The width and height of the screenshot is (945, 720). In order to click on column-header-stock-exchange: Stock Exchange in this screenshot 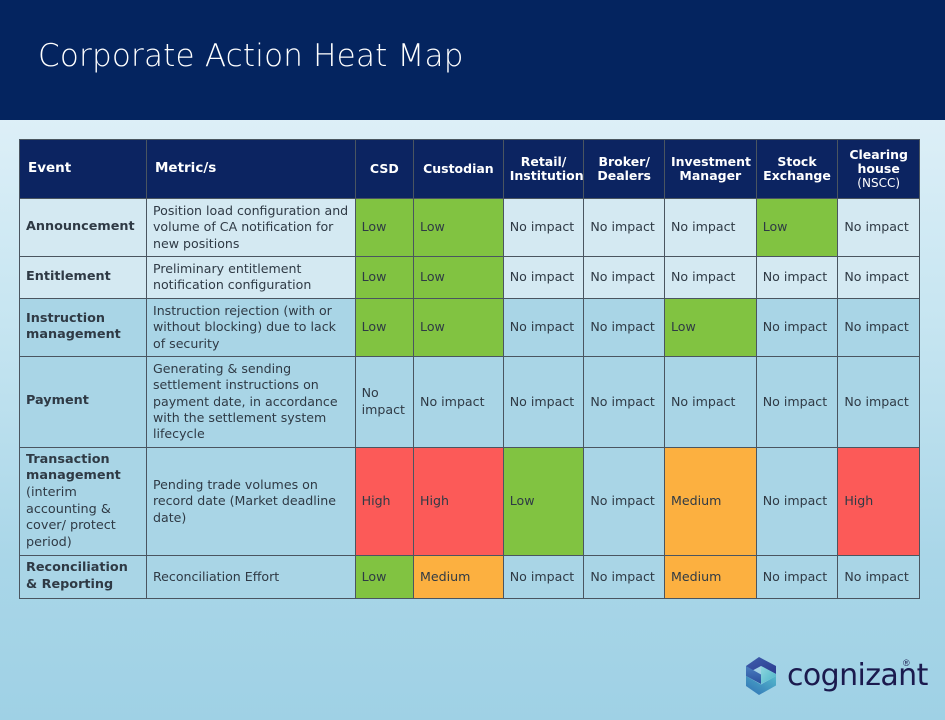, I will do `click(797, 169)`.